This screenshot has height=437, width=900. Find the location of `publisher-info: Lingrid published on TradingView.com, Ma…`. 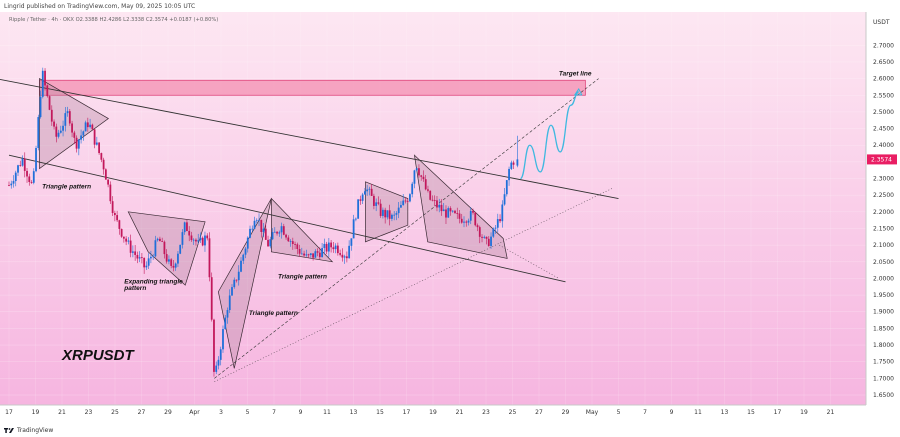

publisher-info: Lingrid published on TradingView.com, Ma… is located at coordinates (100, 6).